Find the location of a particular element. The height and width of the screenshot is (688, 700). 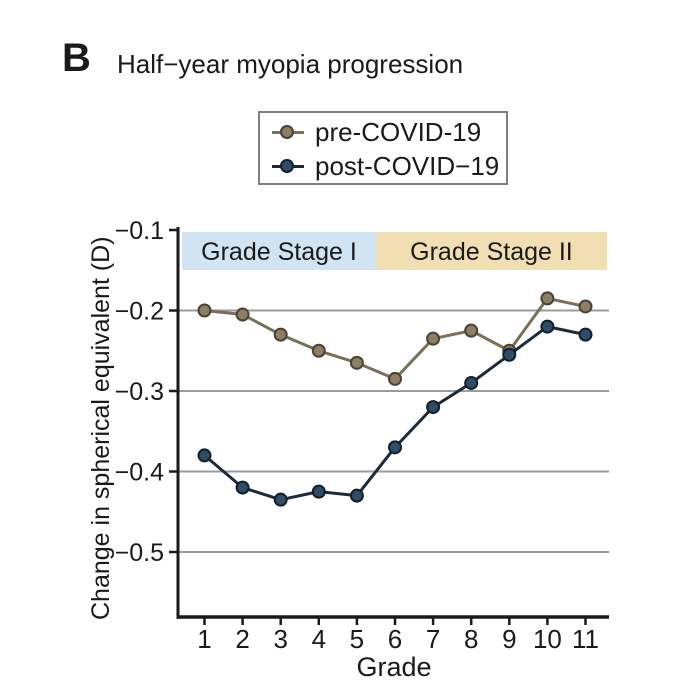

legend-label-pre: pre-COVID-19 is located at coordinates (398, 132).